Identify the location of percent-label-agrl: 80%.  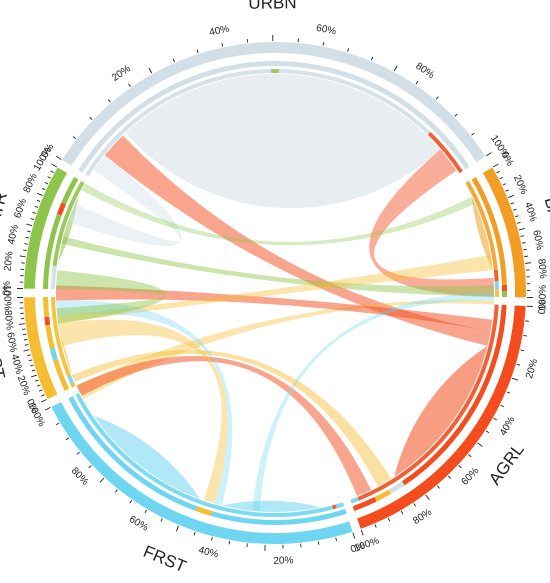
(422, 517).